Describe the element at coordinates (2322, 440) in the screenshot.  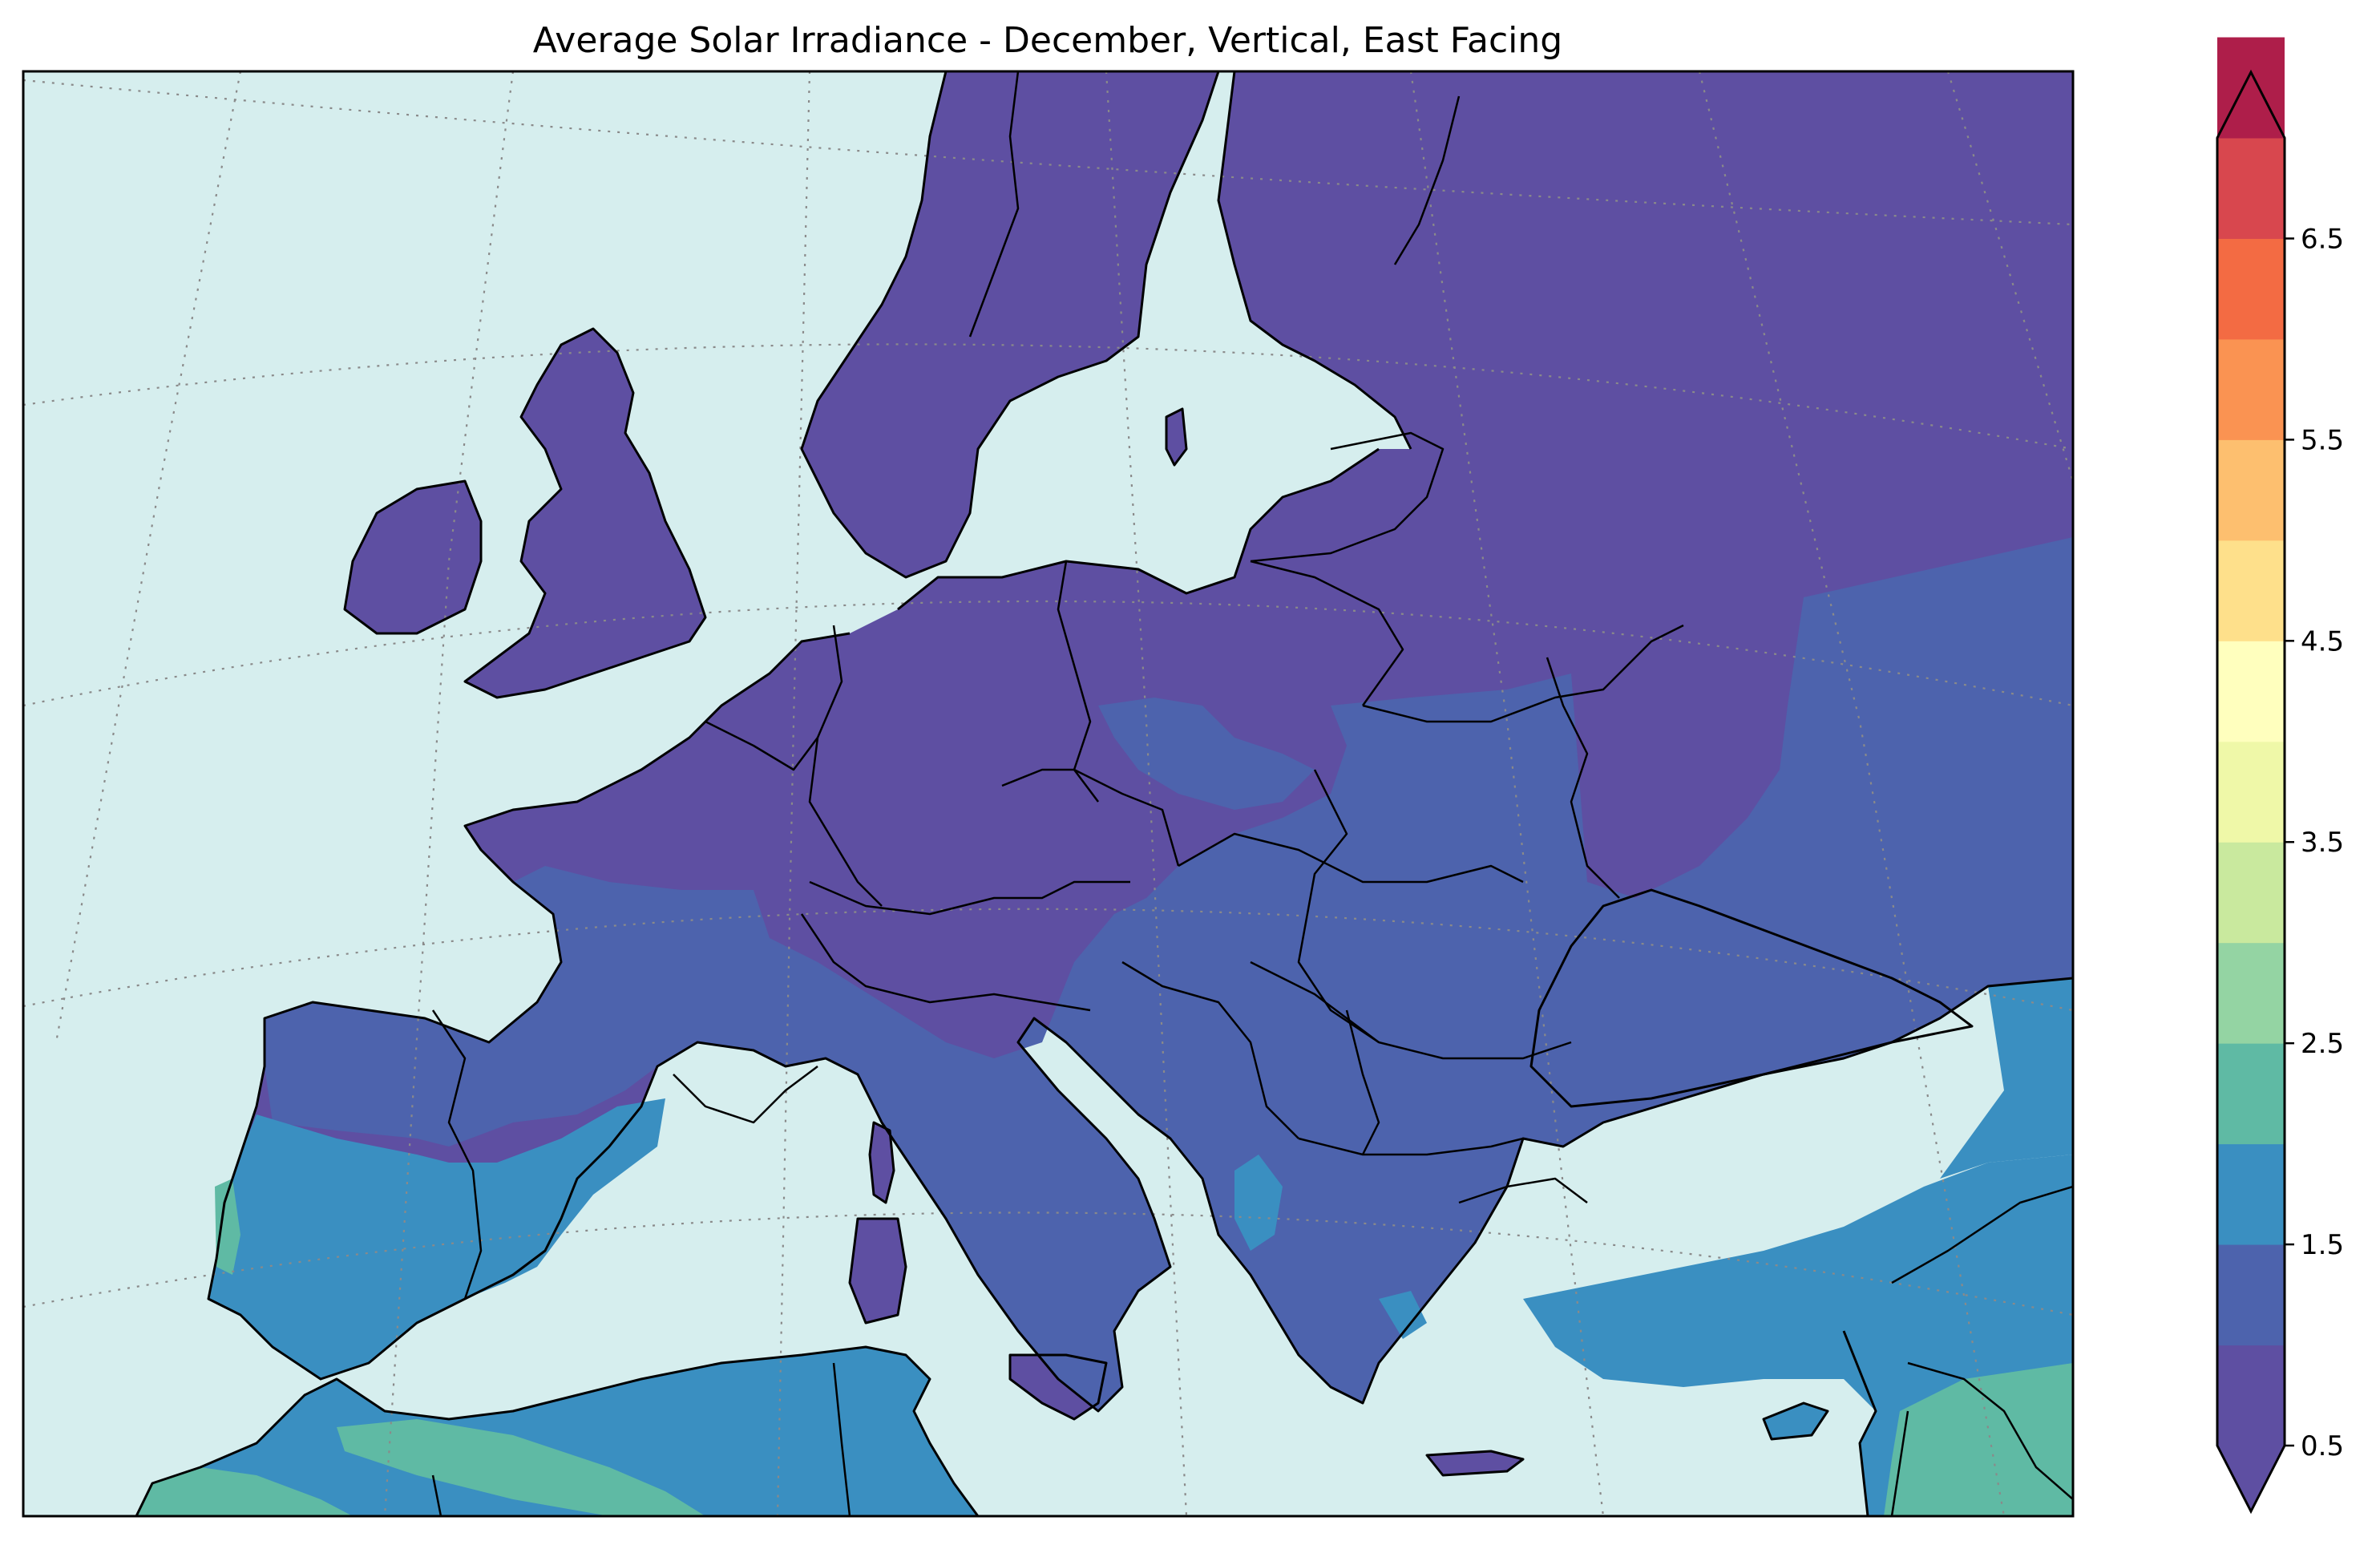
I see `colorbar-tick-label: 5.5` at that location.